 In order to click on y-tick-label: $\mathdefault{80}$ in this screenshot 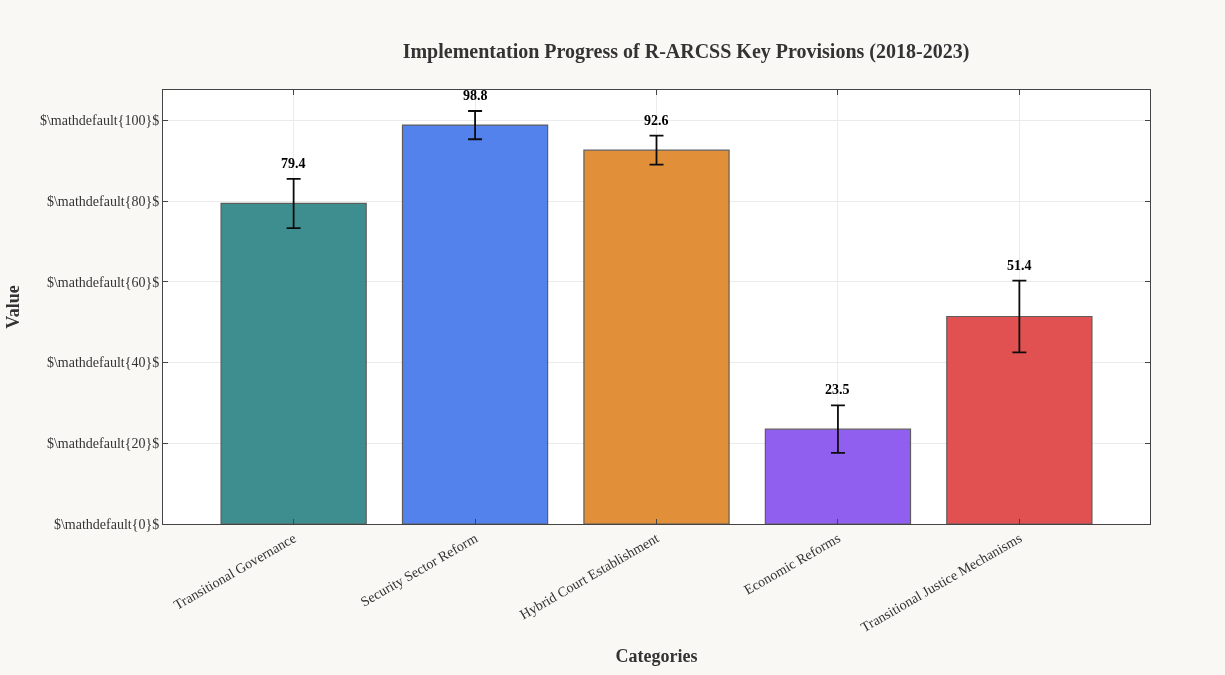, I will do `click(103, 201)`.